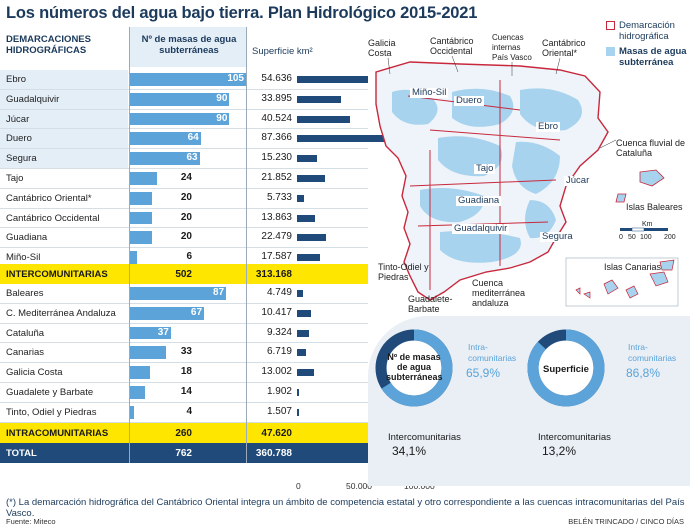 The width and height of the screenshot is (690, 528). What do you see at coordinates (34, 373) in the screenshot?
I see `row-label: Galicia Costa` at bounding box center [34, 373].